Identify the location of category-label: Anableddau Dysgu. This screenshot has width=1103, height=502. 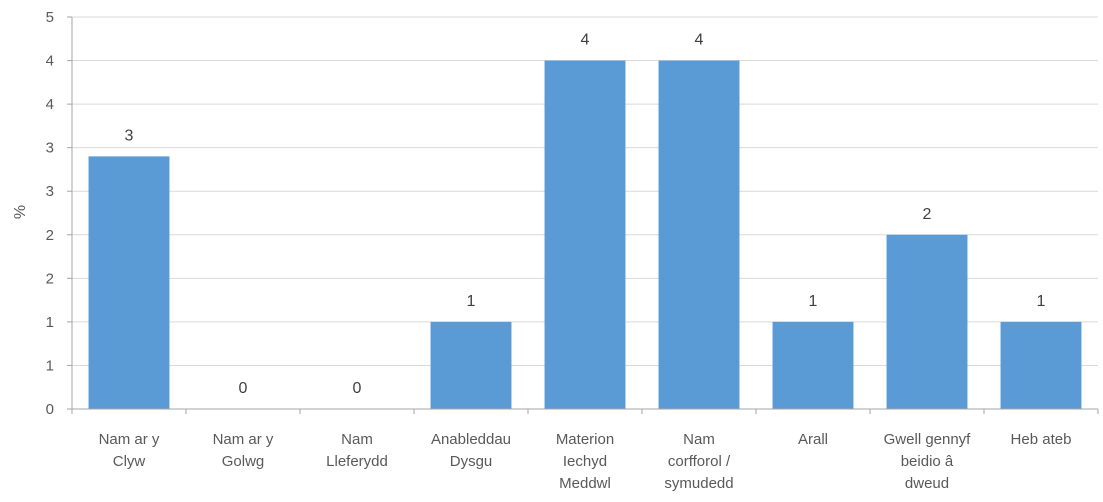
(471, 450).